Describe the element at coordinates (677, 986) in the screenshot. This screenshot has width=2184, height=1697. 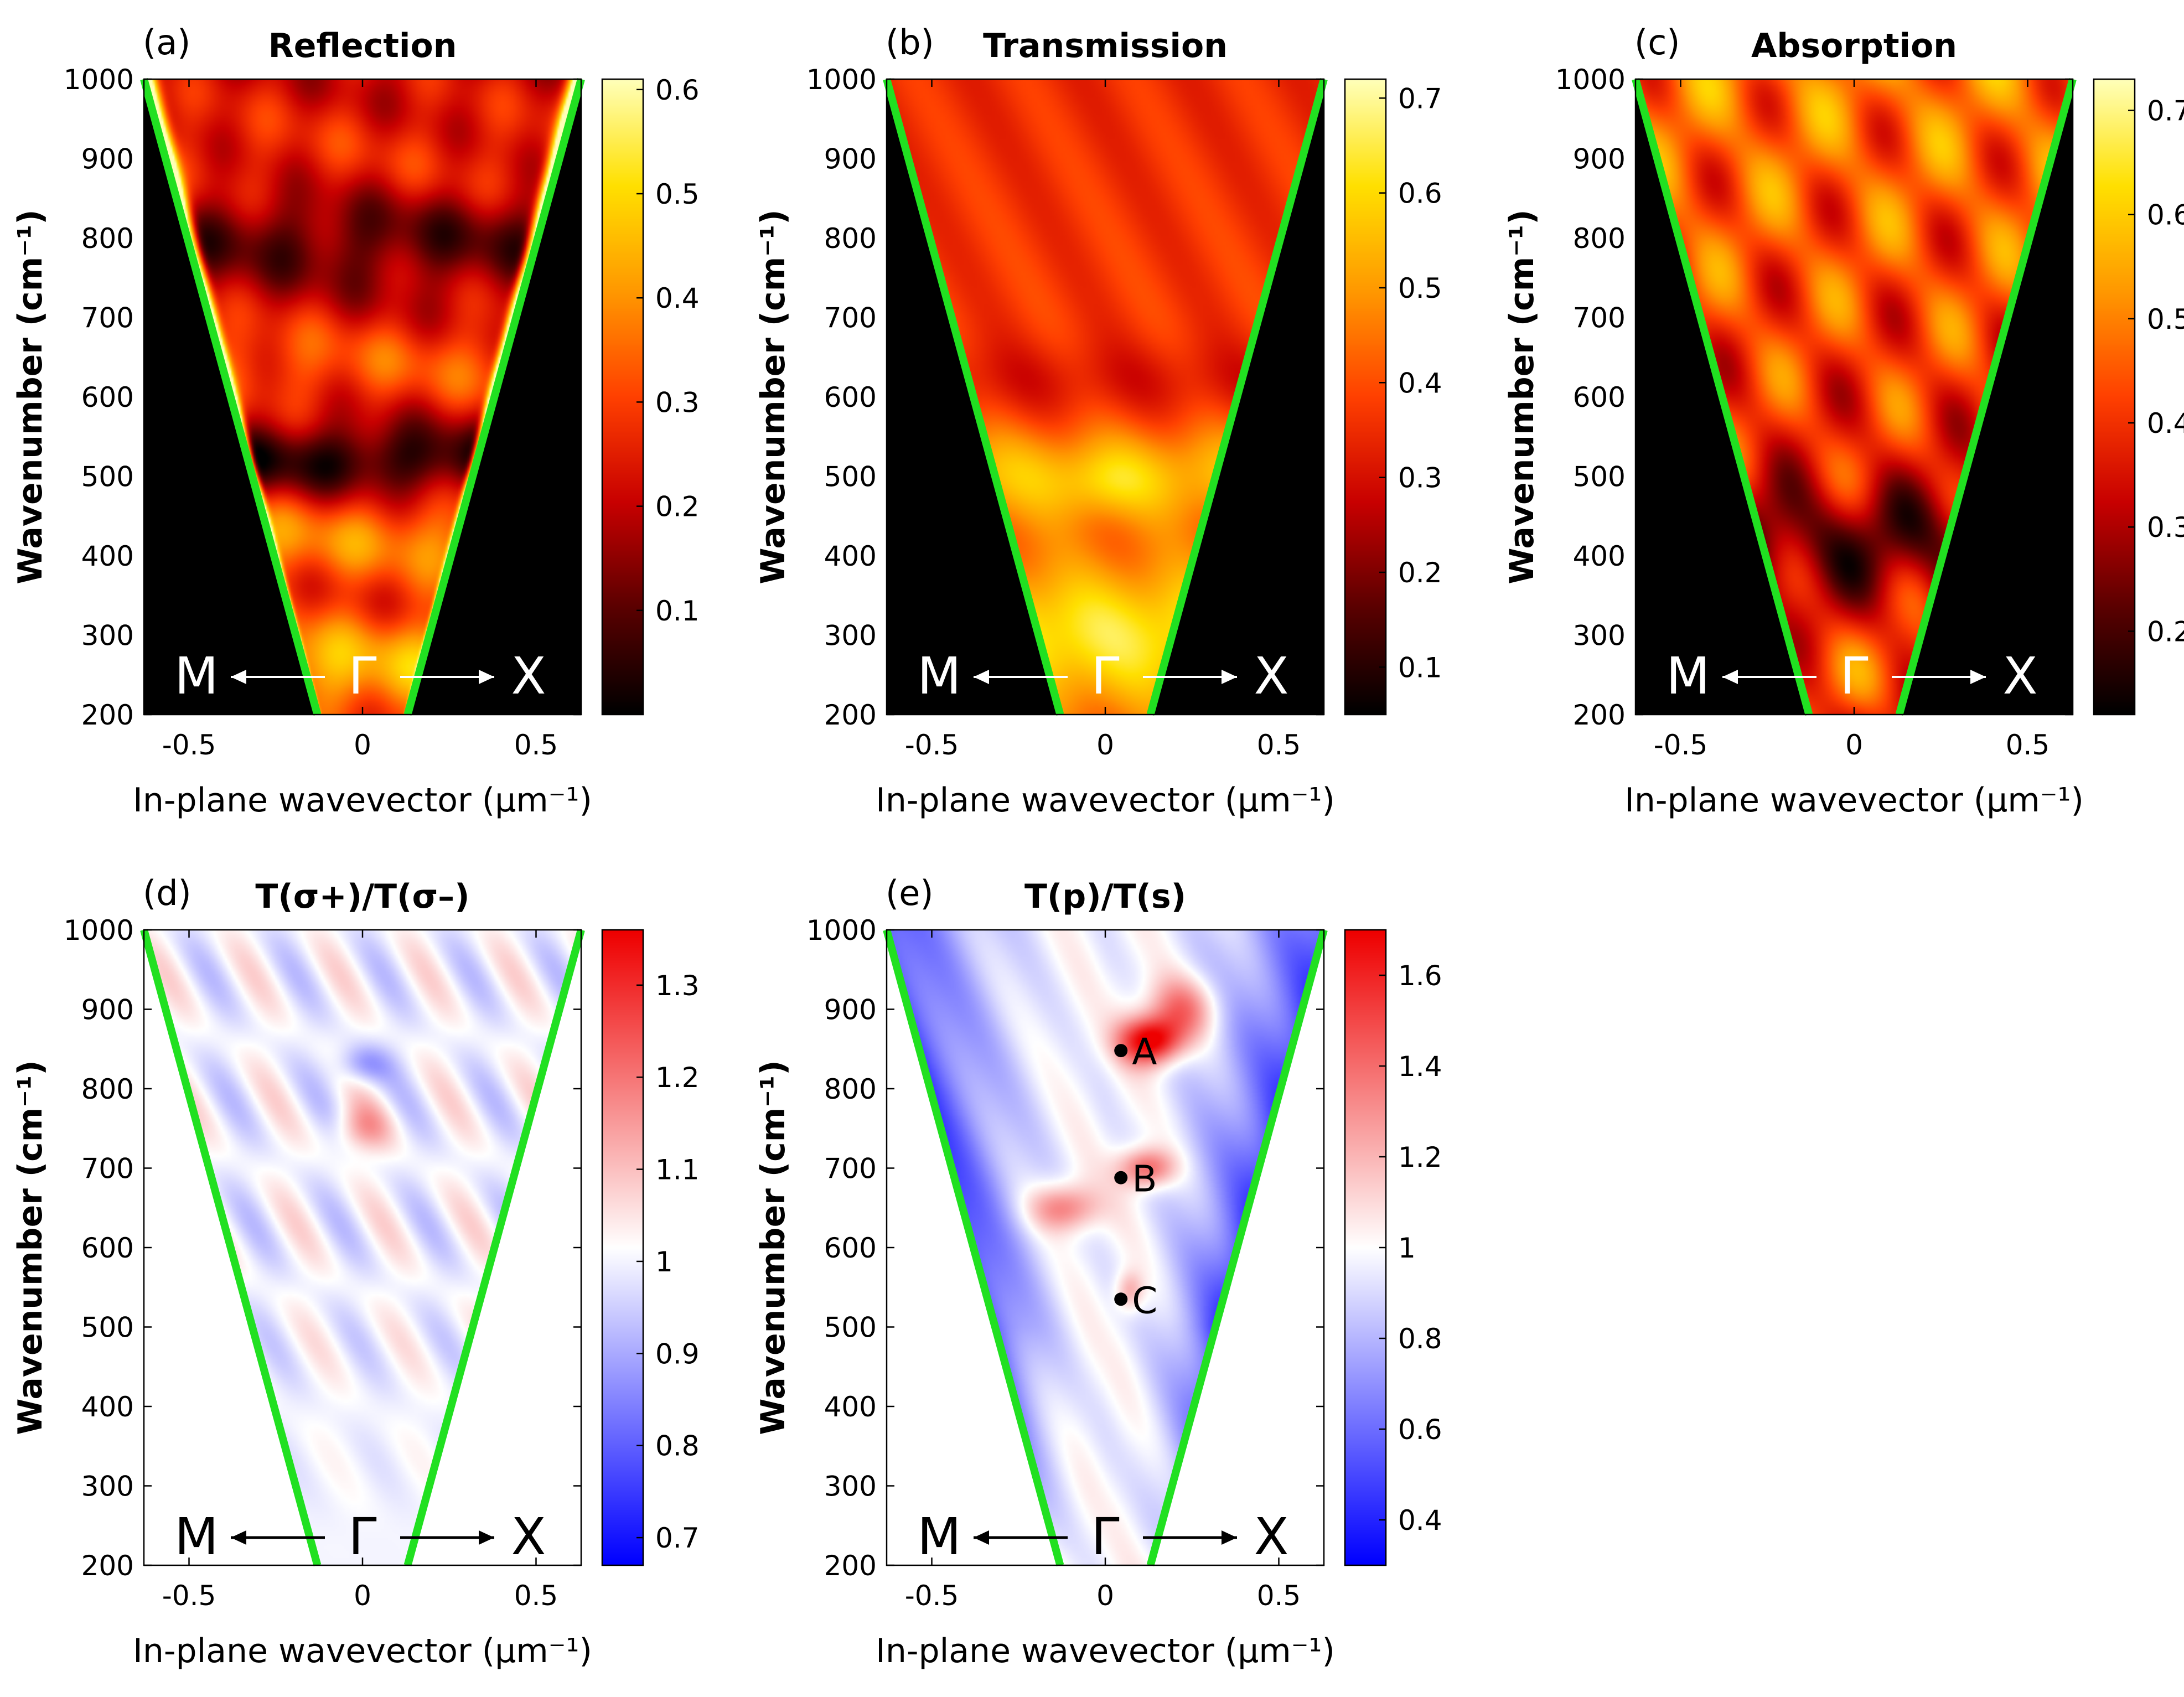
I see `colorbar-tick-label: 1.3` at that location.